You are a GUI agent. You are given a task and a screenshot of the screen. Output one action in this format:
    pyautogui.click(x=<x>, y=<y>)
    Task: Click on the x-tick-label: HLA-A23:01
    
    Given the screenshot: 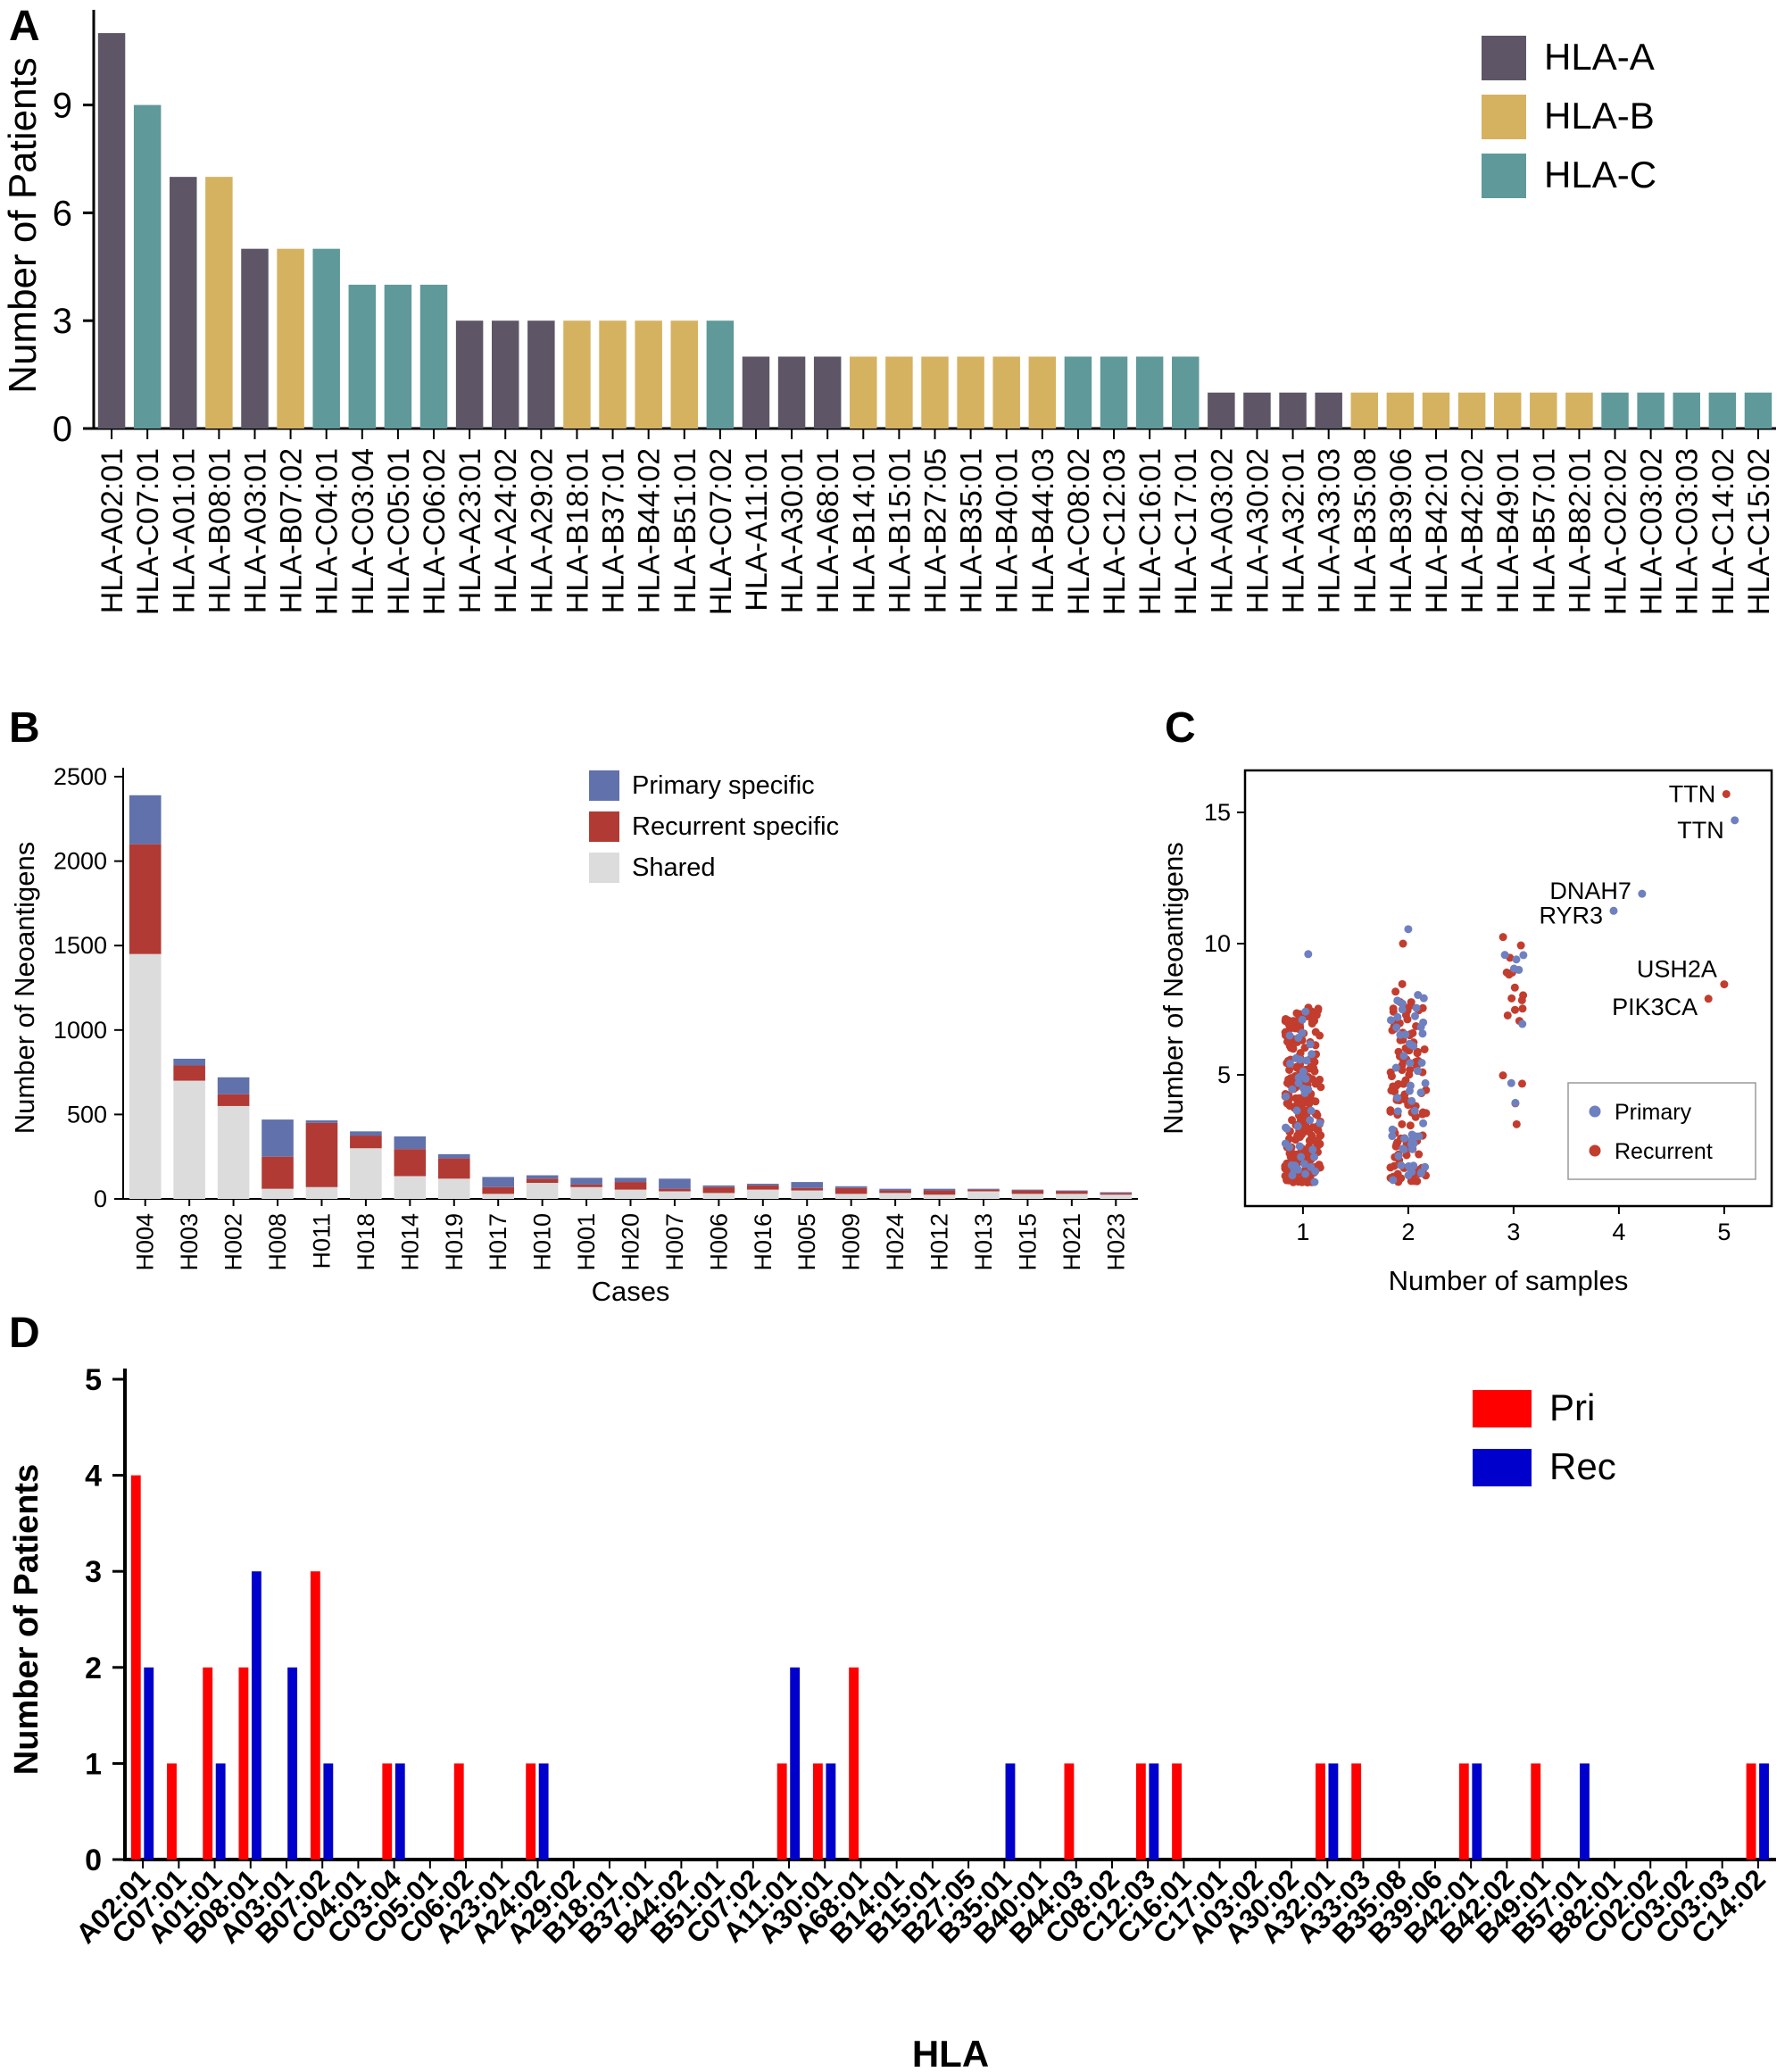 What is the action you would take?
    pyautogui.click(x=470, y=530)
    